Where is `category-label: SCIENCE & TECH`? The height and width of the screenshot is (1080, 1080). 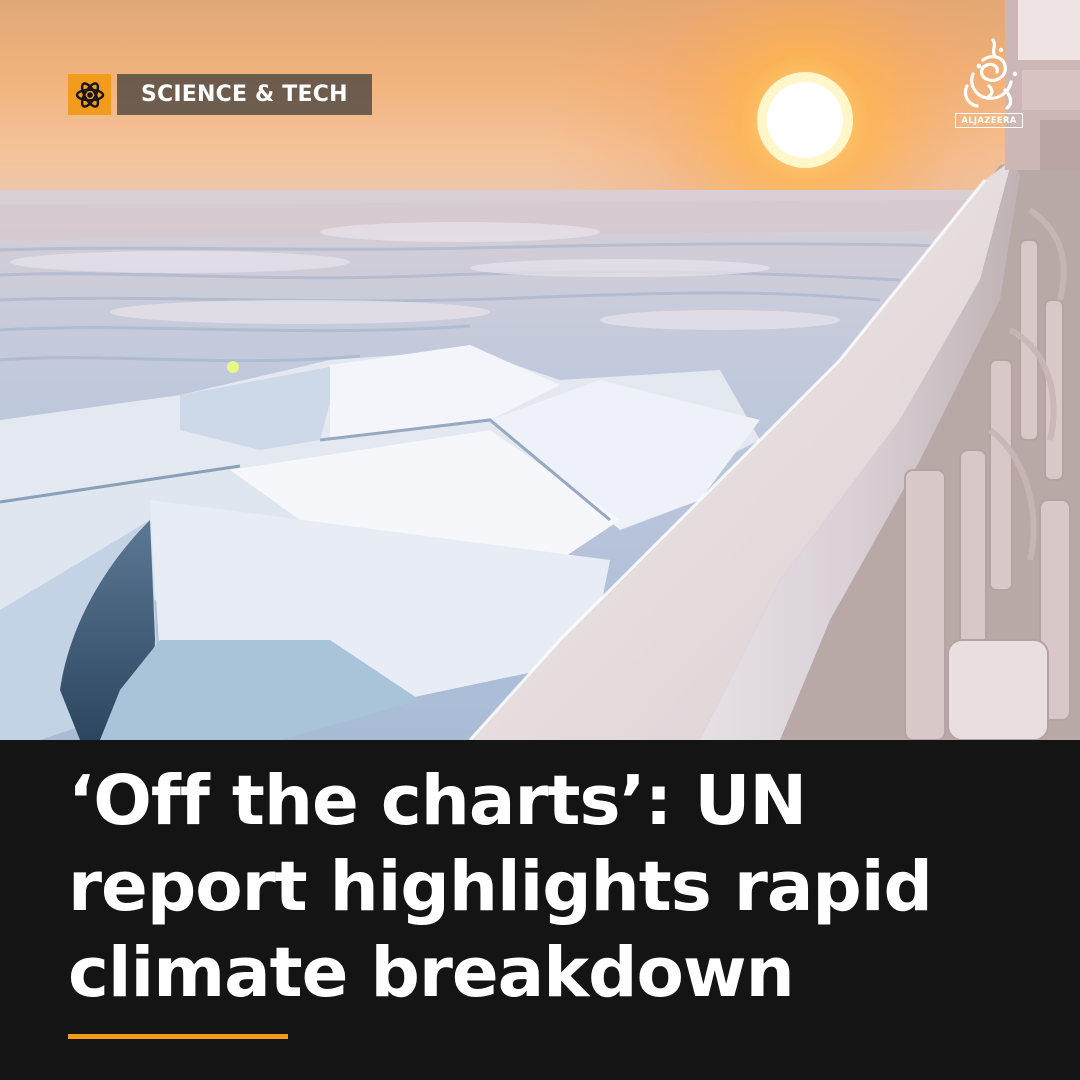
category-label: SCIENCE & TECH is located at coordinates (244, 94).